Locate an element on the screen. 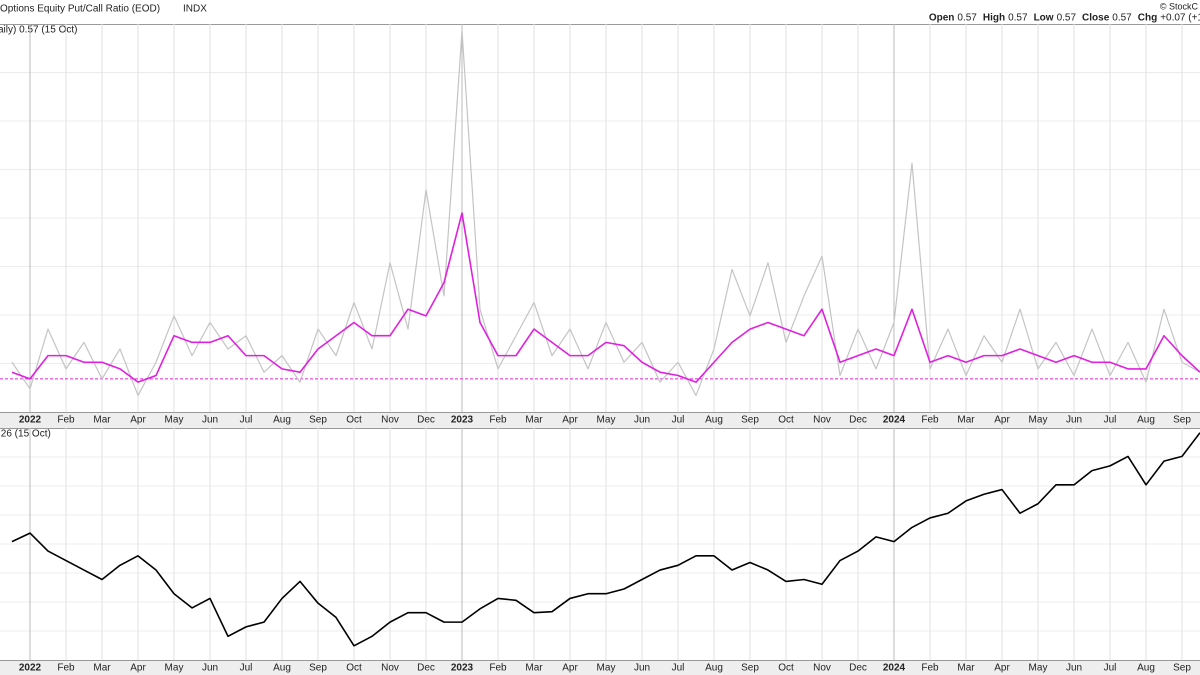  quote-item: Chg is located at coordinates (1147, 18).